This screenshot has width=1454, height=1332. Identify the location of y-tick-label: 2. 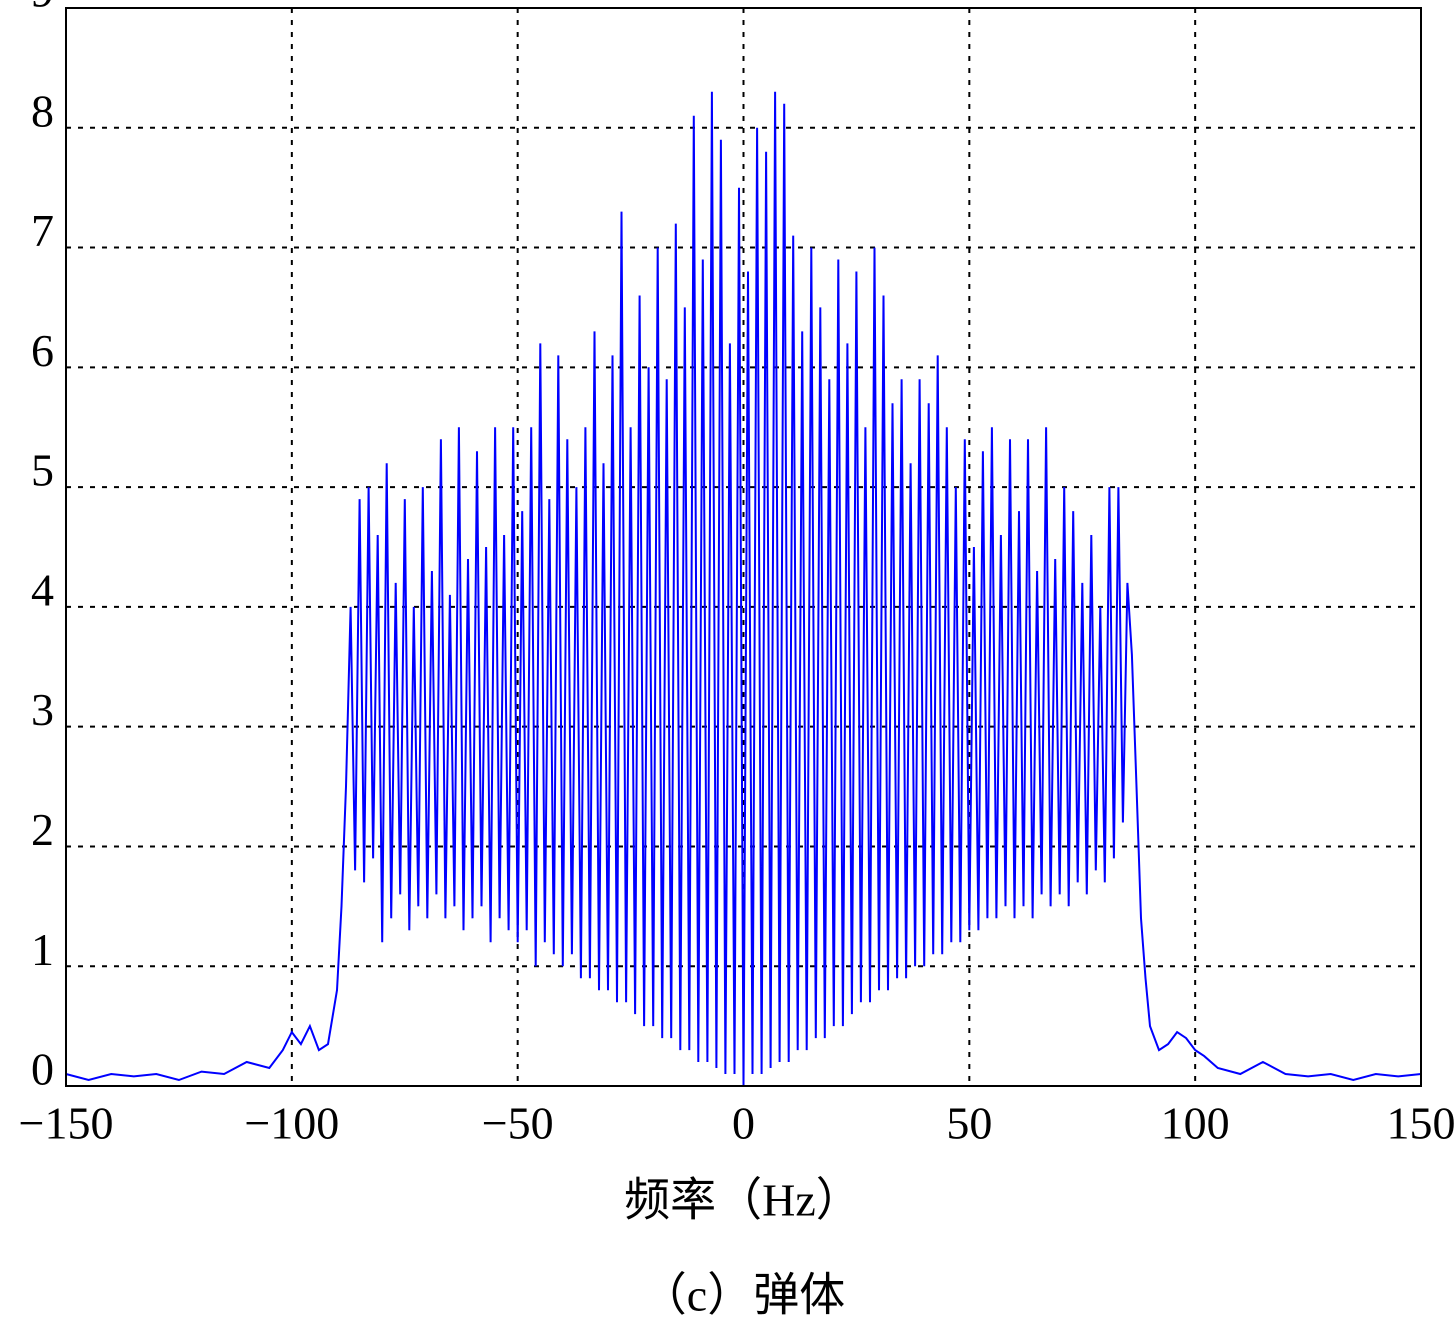
(42, 829).